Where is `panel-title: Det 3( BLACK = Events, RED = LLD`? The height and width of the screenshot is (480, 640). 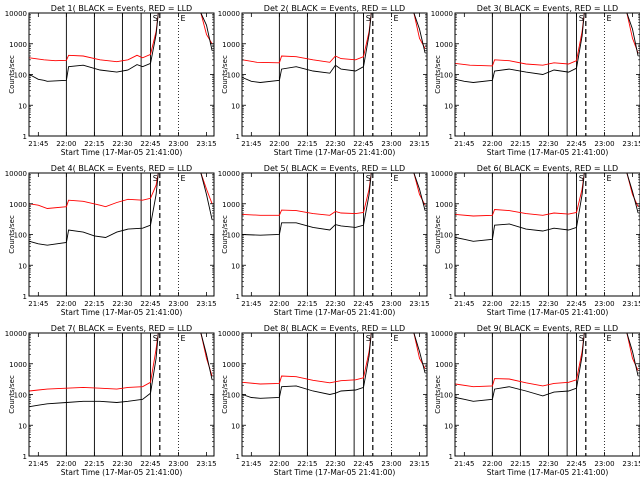
panel-title: Det 3( BLACK = Events, RED = LLD is located at coordinates (547, 8).